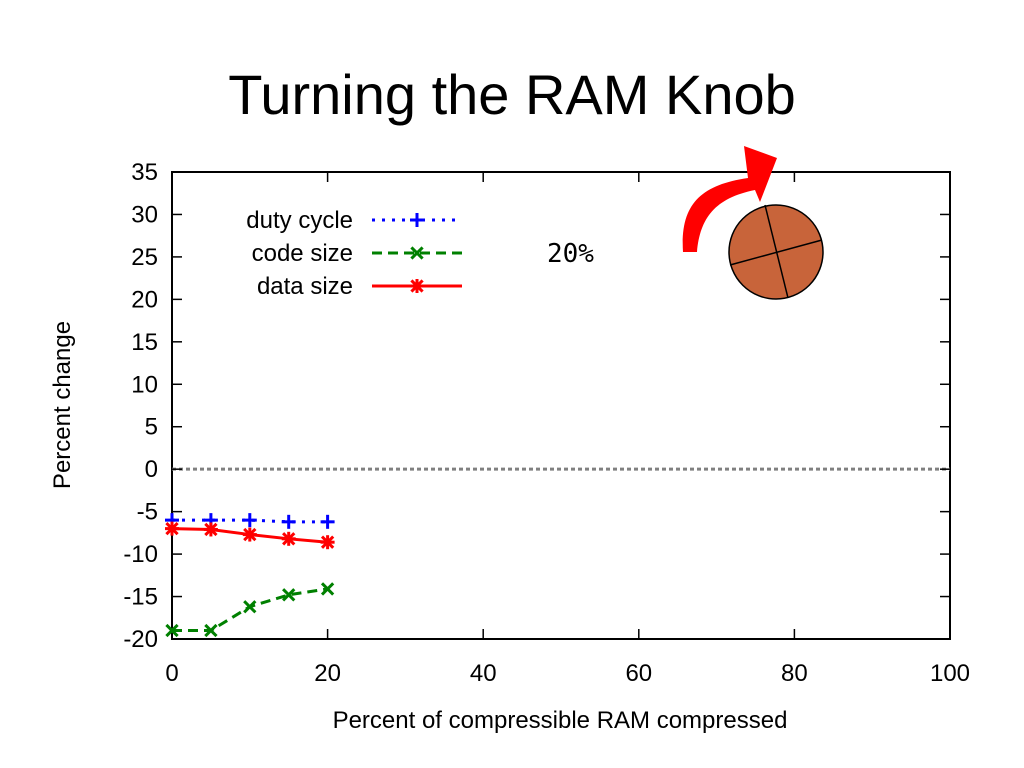 Image resolution: width=1024 pixels, height=768 pixels. I want to click on legend-label: code size, so click(302, 253).